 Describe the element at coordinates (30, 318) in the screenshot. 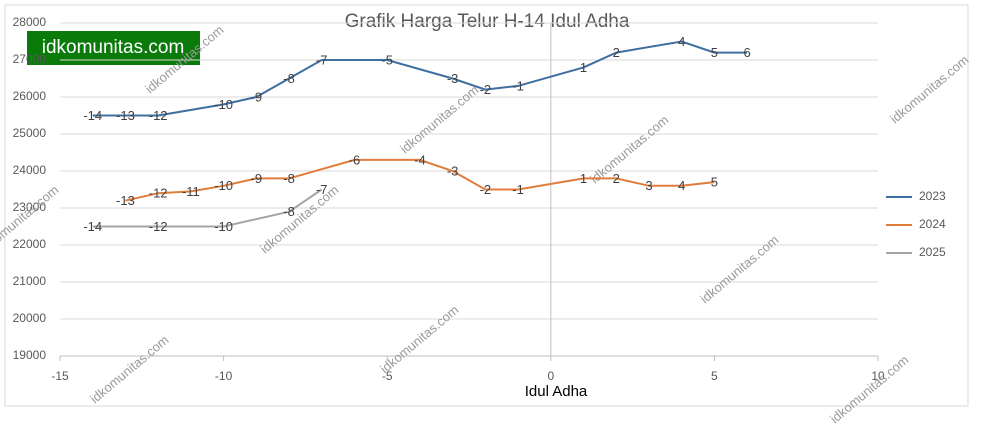

I see `y-tick-label: 20000` at that location.